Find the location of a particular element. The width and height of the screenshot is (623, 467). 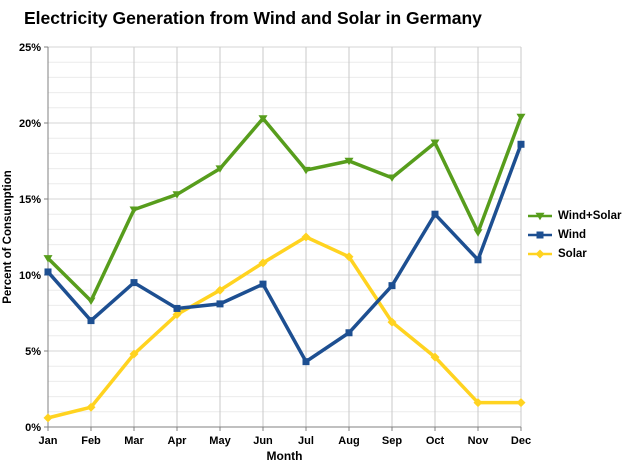

x-tick-labels: Jan Feb Mar Apr May Jun Jul Aug Sep Oct Nov Dec is located at coordinates (285, 441).